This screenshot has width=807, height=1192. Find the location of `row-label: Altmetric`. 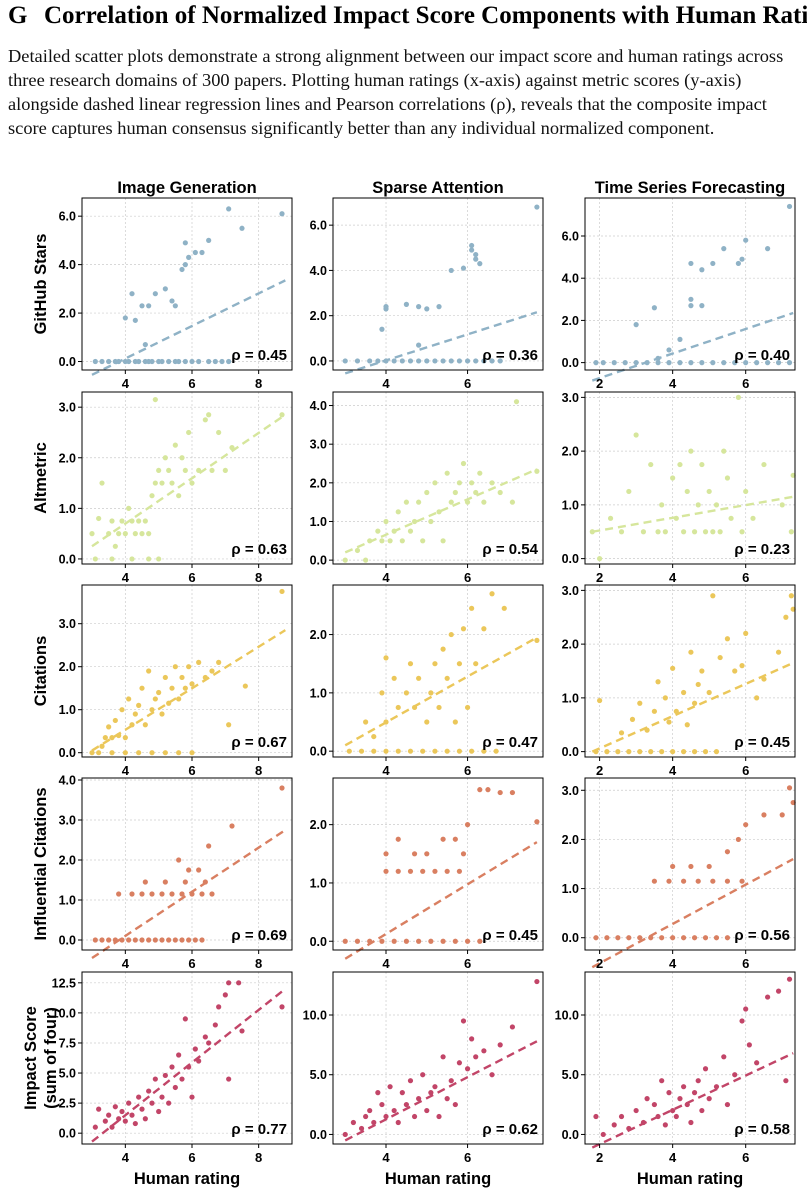

row-label: Altmetric is located at coordinates (41, 478).